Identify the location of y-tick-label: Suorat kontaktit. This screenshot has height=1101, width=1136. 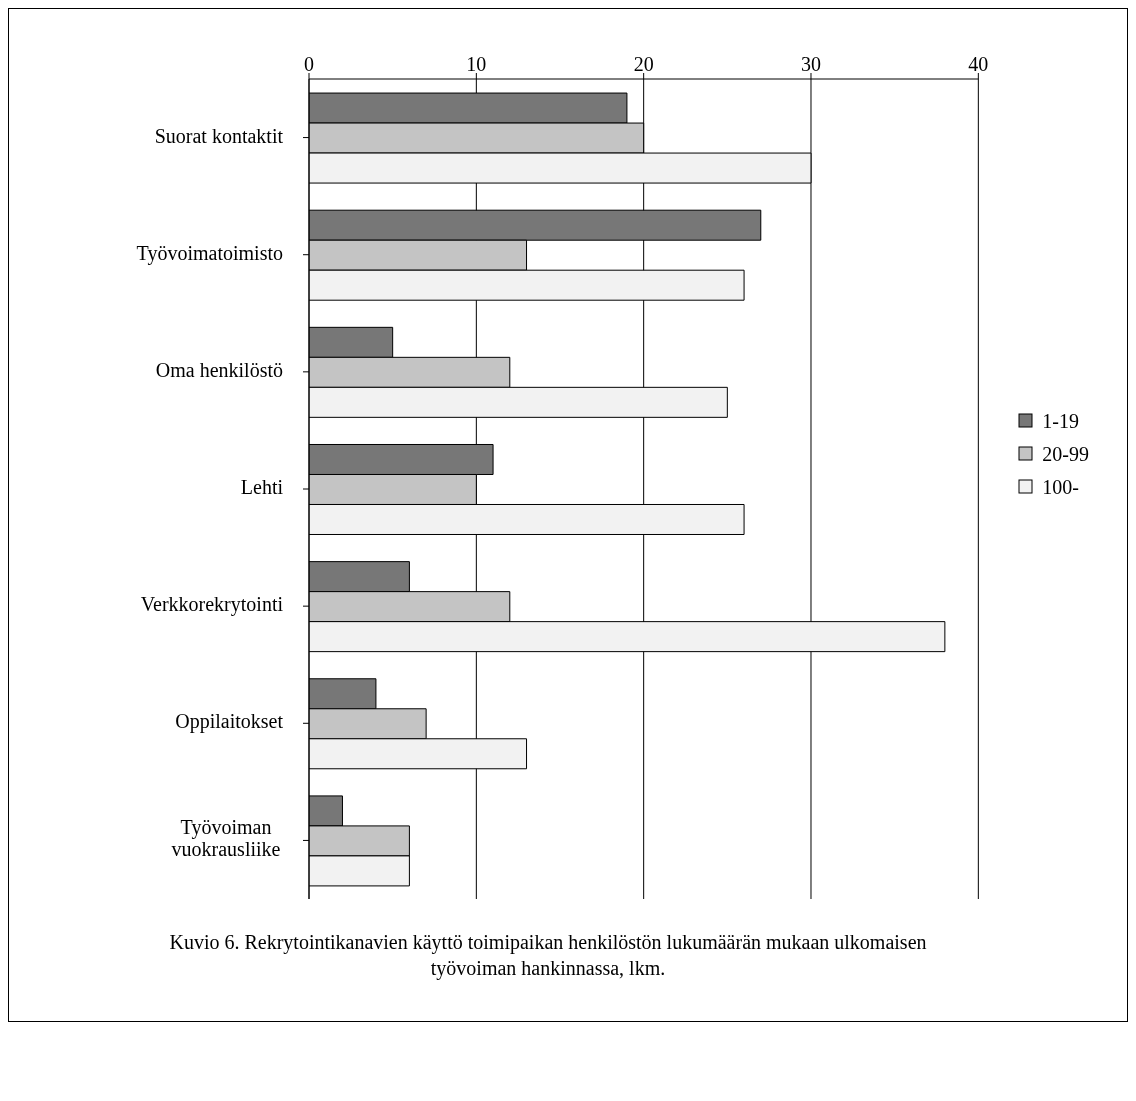
(219, 135).